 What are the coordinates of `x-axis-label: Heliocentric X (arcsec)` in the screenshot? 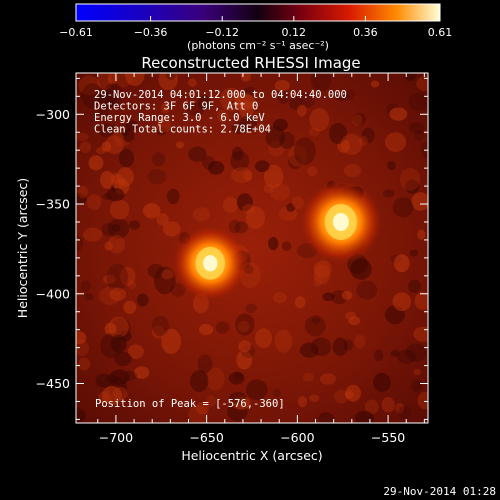 It's located at (251, 455).